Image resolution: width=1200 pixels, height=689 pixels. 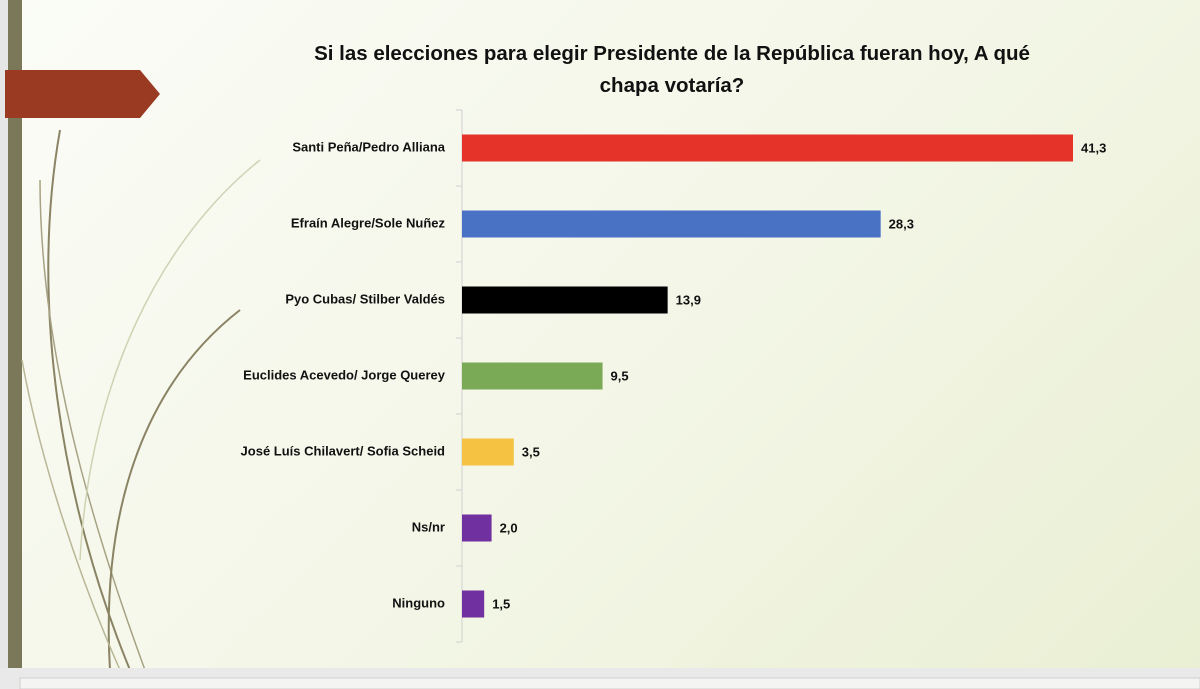 What do you see at coordinates (901, 223) in the screenshot?
I see `value-label: 28,3` at bounding box center [901, 223].